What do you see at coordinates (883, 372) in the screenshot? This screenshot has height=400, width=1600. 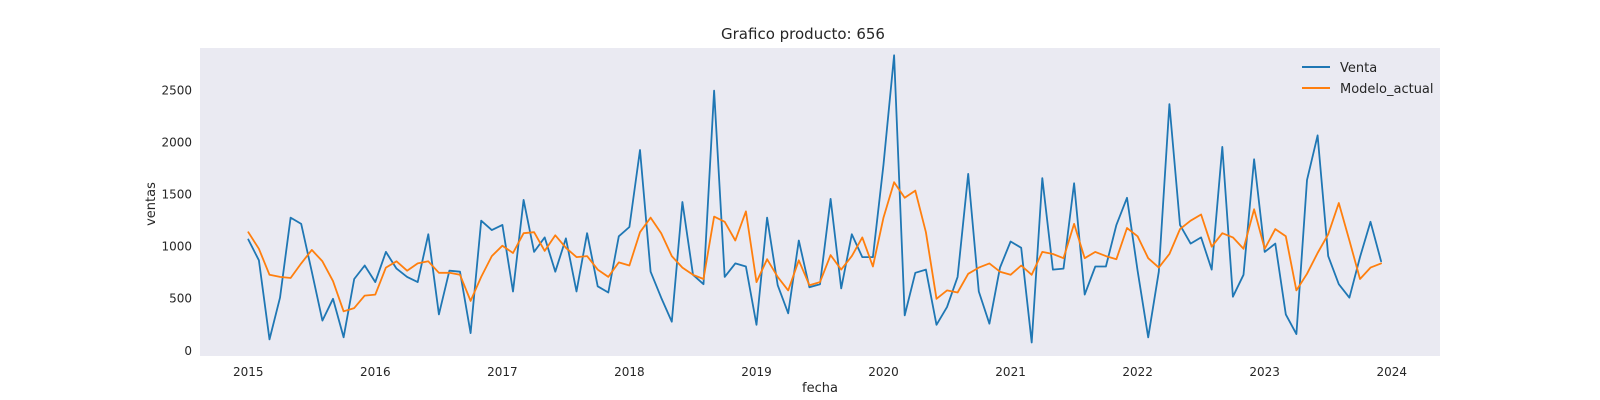 I see `x-tick-label: 2020` at bounding box center [883, 372].